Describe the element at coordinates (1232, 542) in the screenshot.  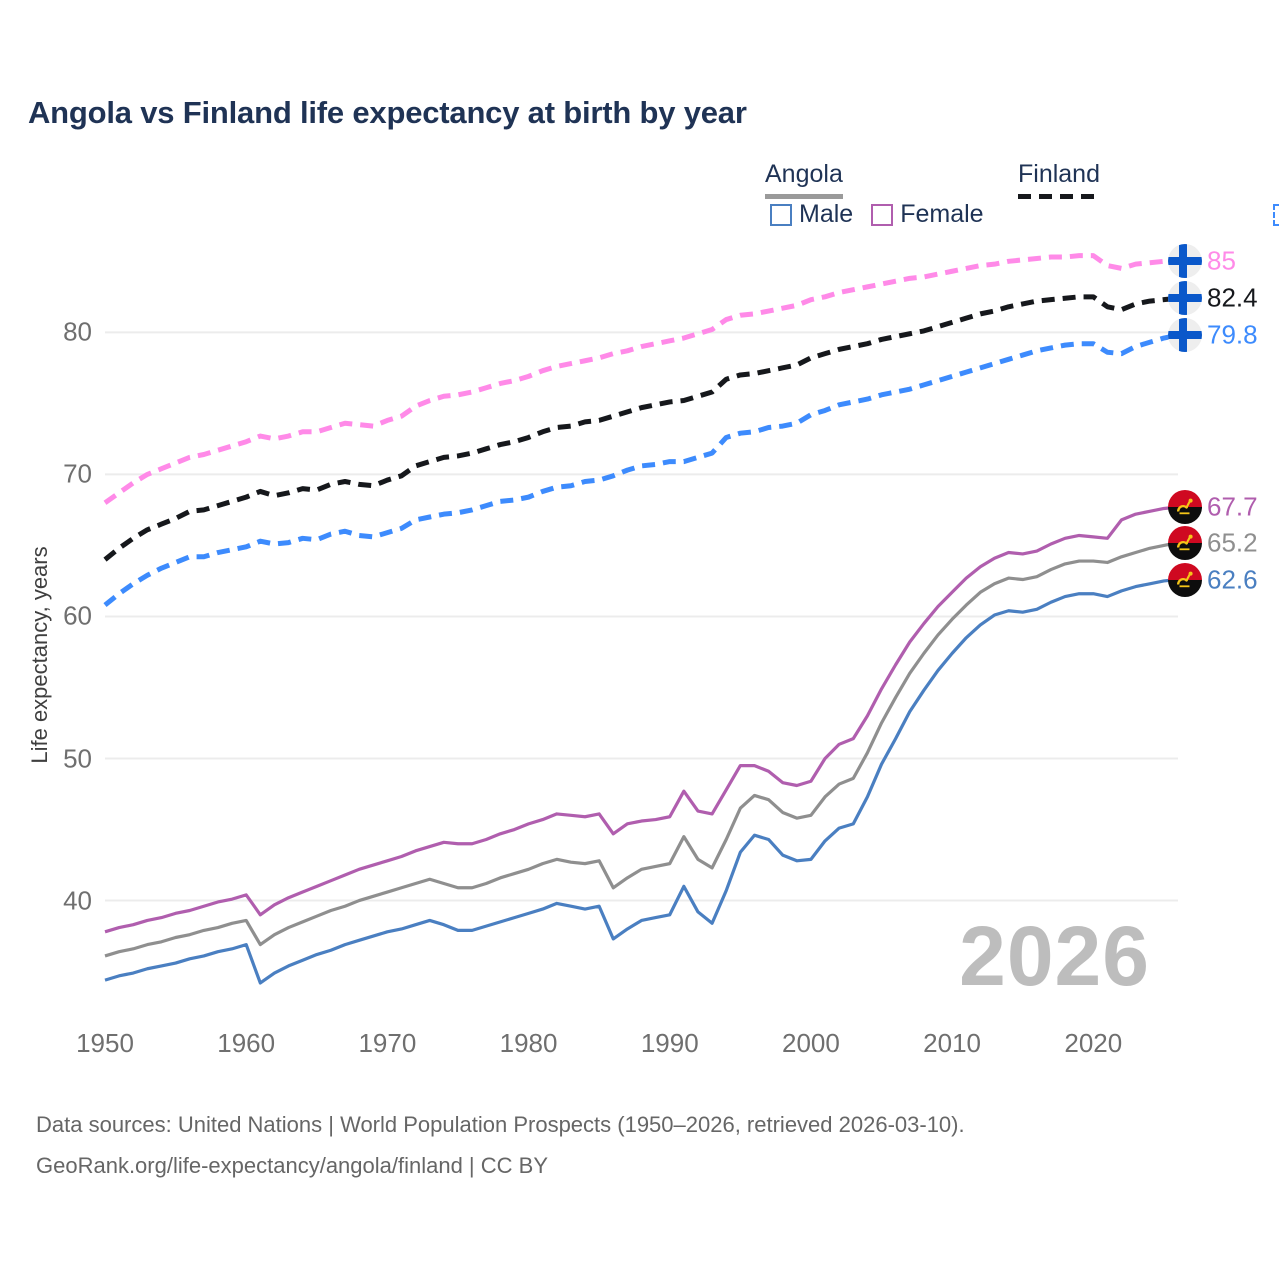
I see `end-value-label-angola-total: 65.2` at that location.